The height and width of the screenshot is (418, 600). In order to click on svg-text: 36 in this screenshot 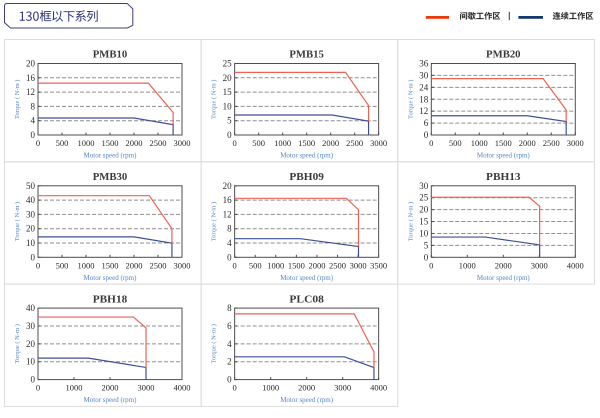, I will do `click(424, 64)`.